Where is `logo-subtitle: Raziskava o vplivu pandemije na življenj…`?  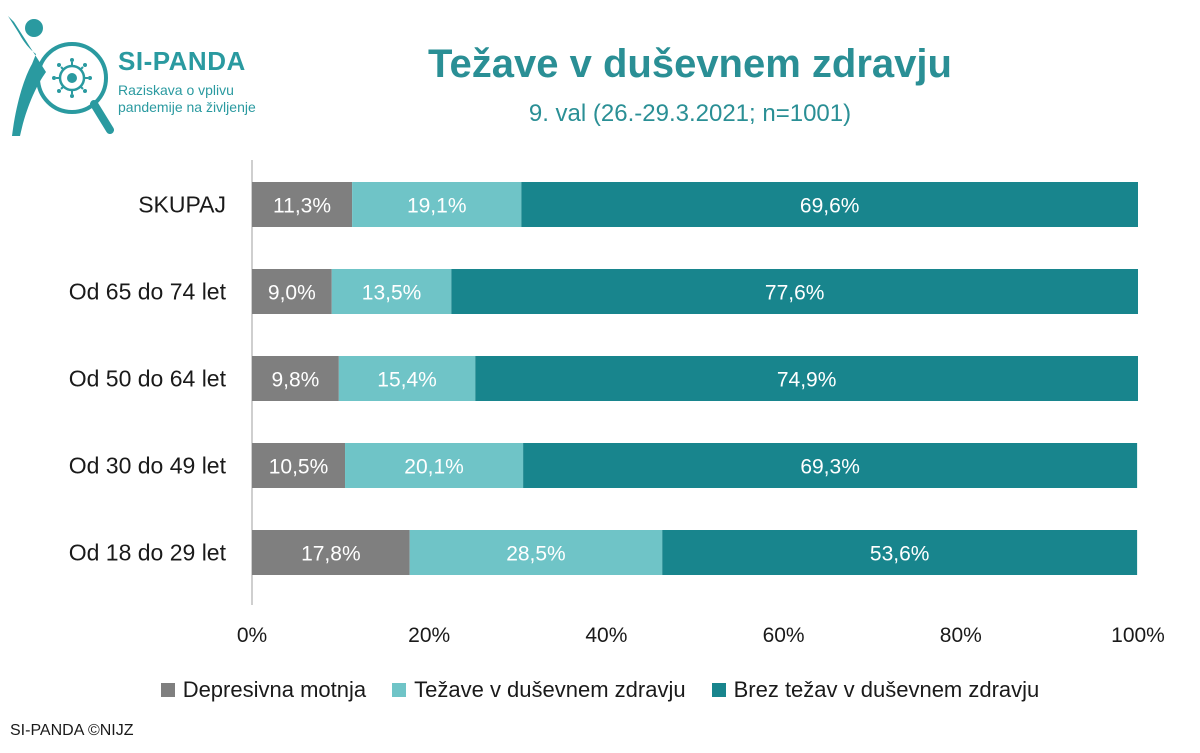 logo-subtitle: Raziskava o vplivu pandemije na življenj… is located at coordinates (187, 98).